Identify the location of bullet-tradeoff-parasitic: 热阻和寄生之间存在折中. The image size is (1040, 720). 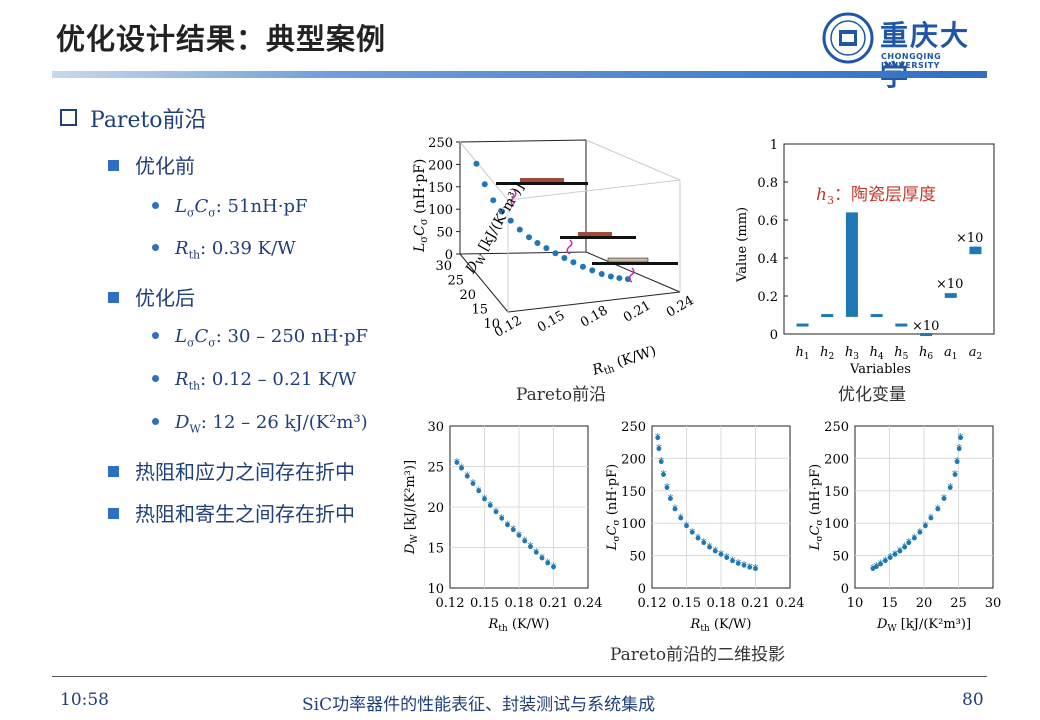
(231, 512).